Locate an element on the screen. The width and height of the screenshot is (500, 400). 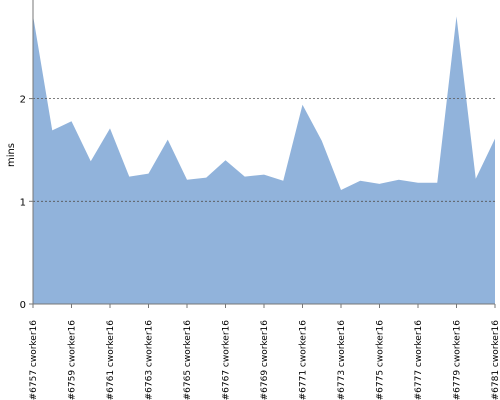
x-tick-label: #6757 cworker16 is located at coordinates (34, 360).